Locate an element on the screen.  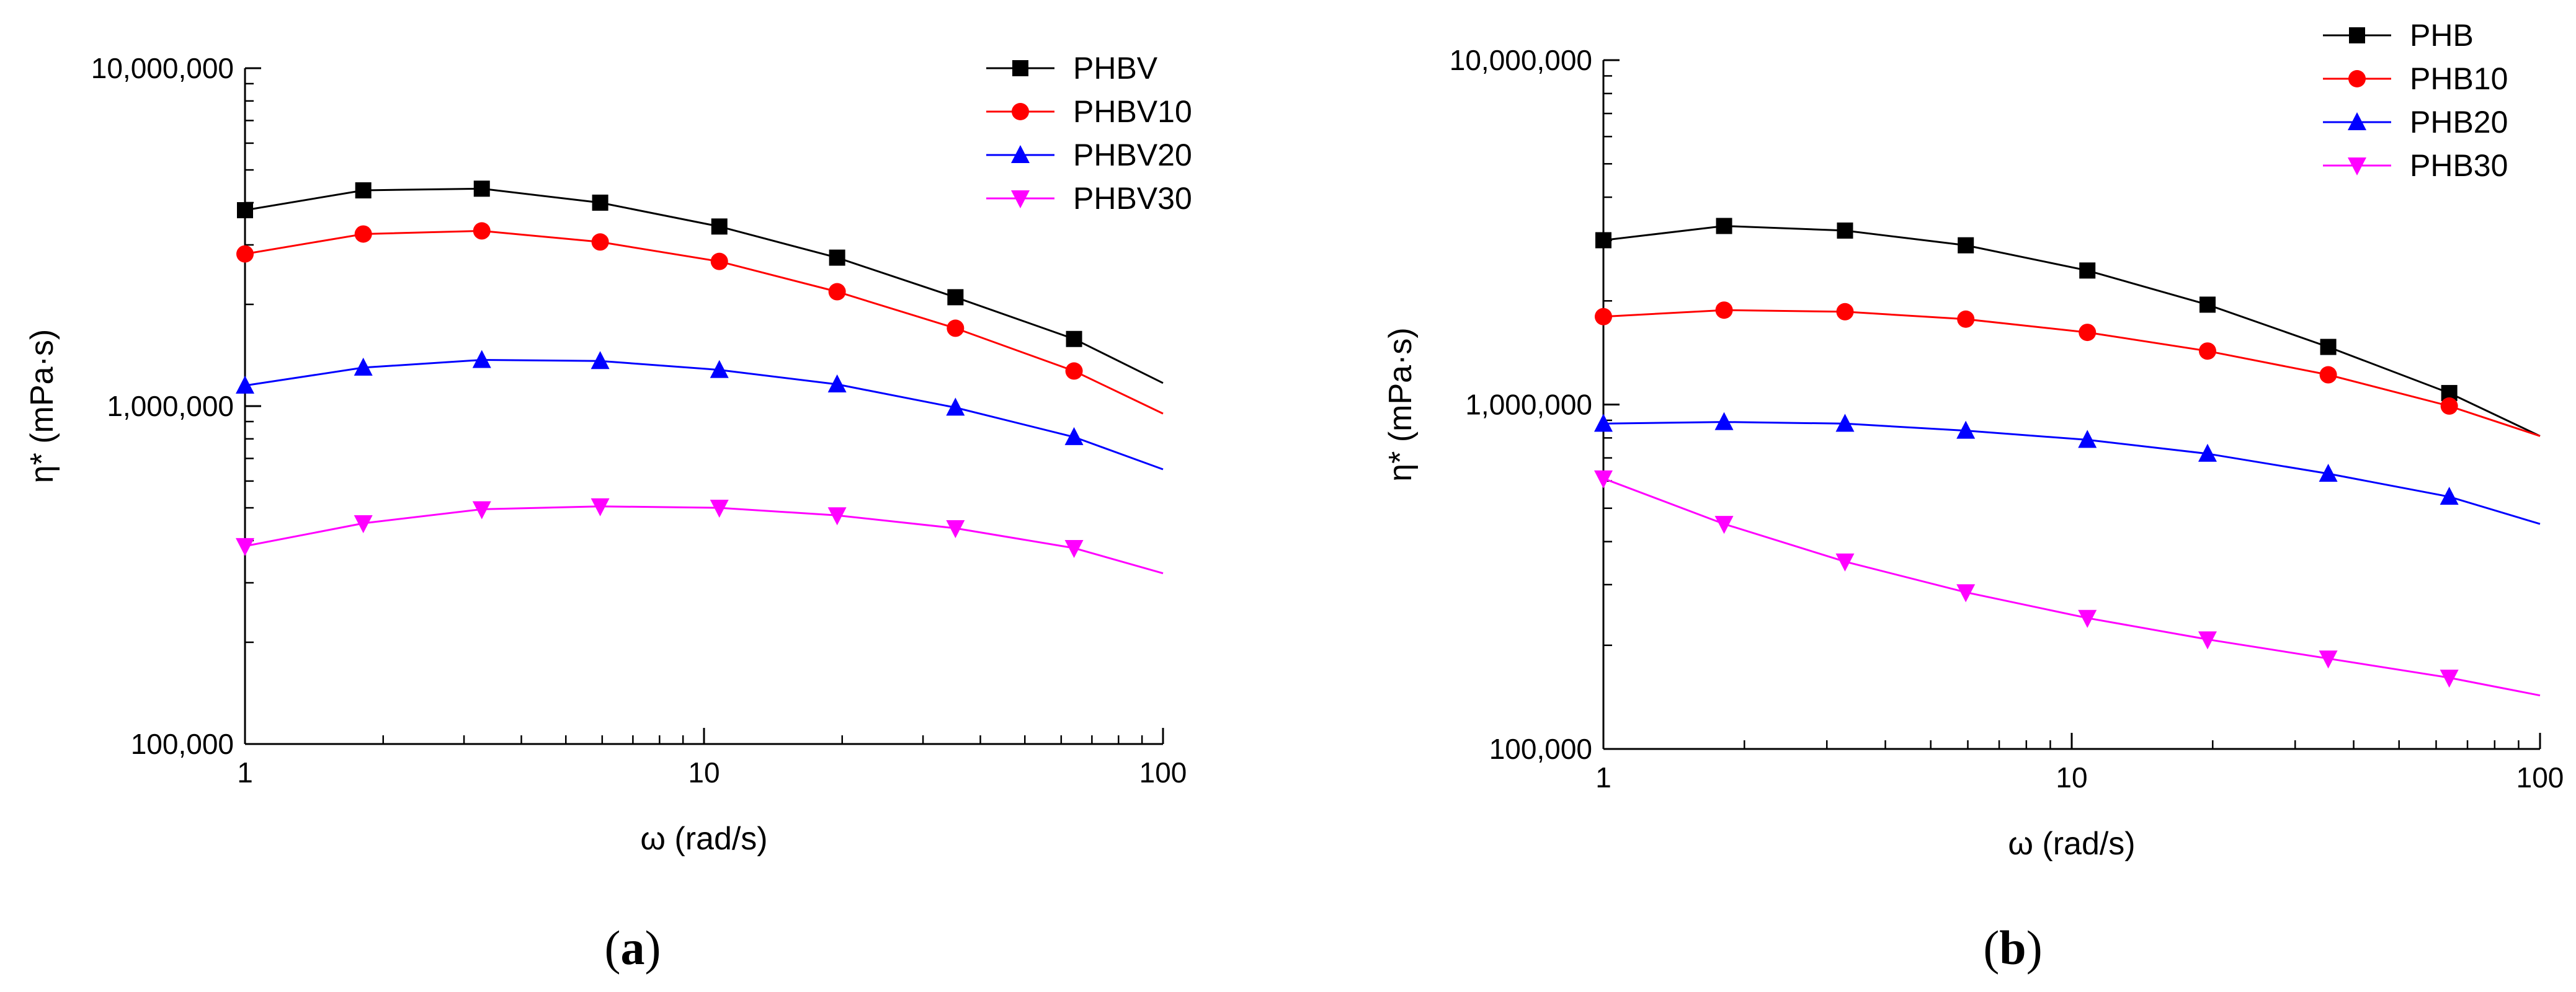
legend-marker-phbv30 is located at coordinates (1021, 199).